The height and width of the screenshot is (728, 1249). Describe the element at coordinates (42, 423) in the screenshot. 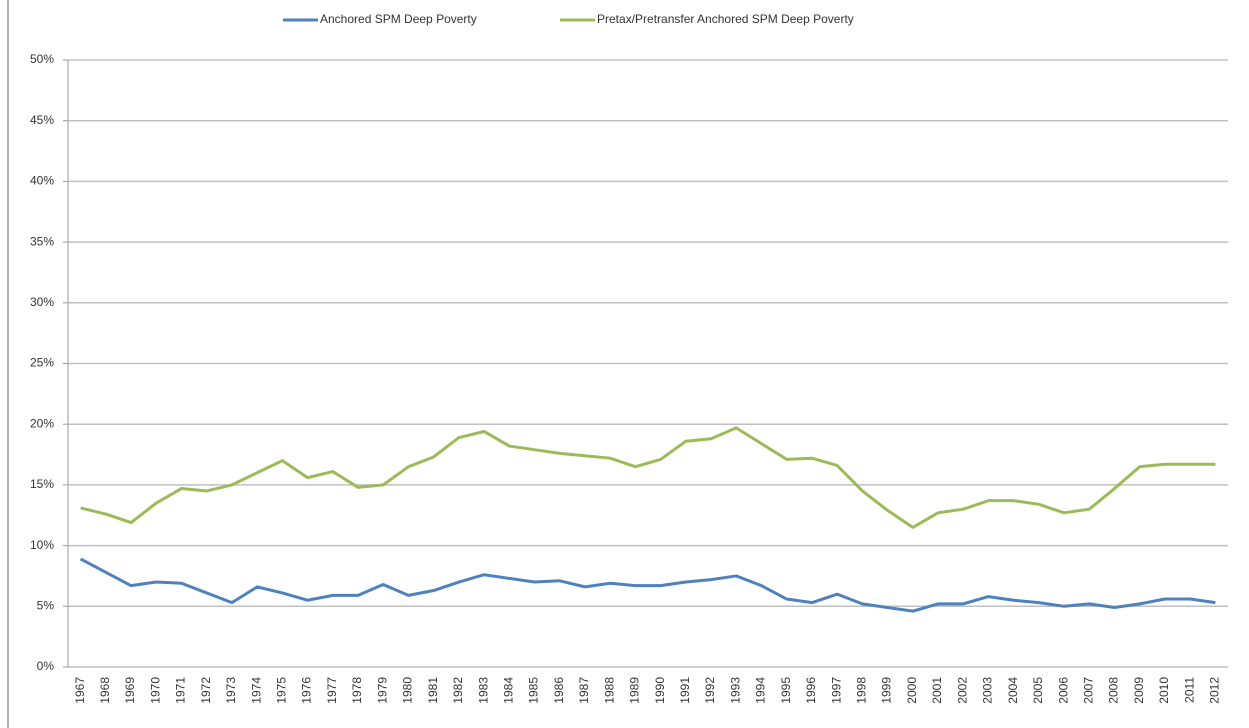

I see `y-tick-label: 20%` at that location.